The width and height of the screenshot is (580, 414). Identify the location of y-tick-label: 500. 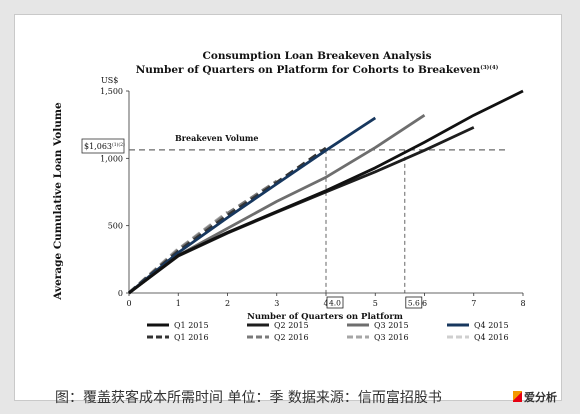
(115, 226).